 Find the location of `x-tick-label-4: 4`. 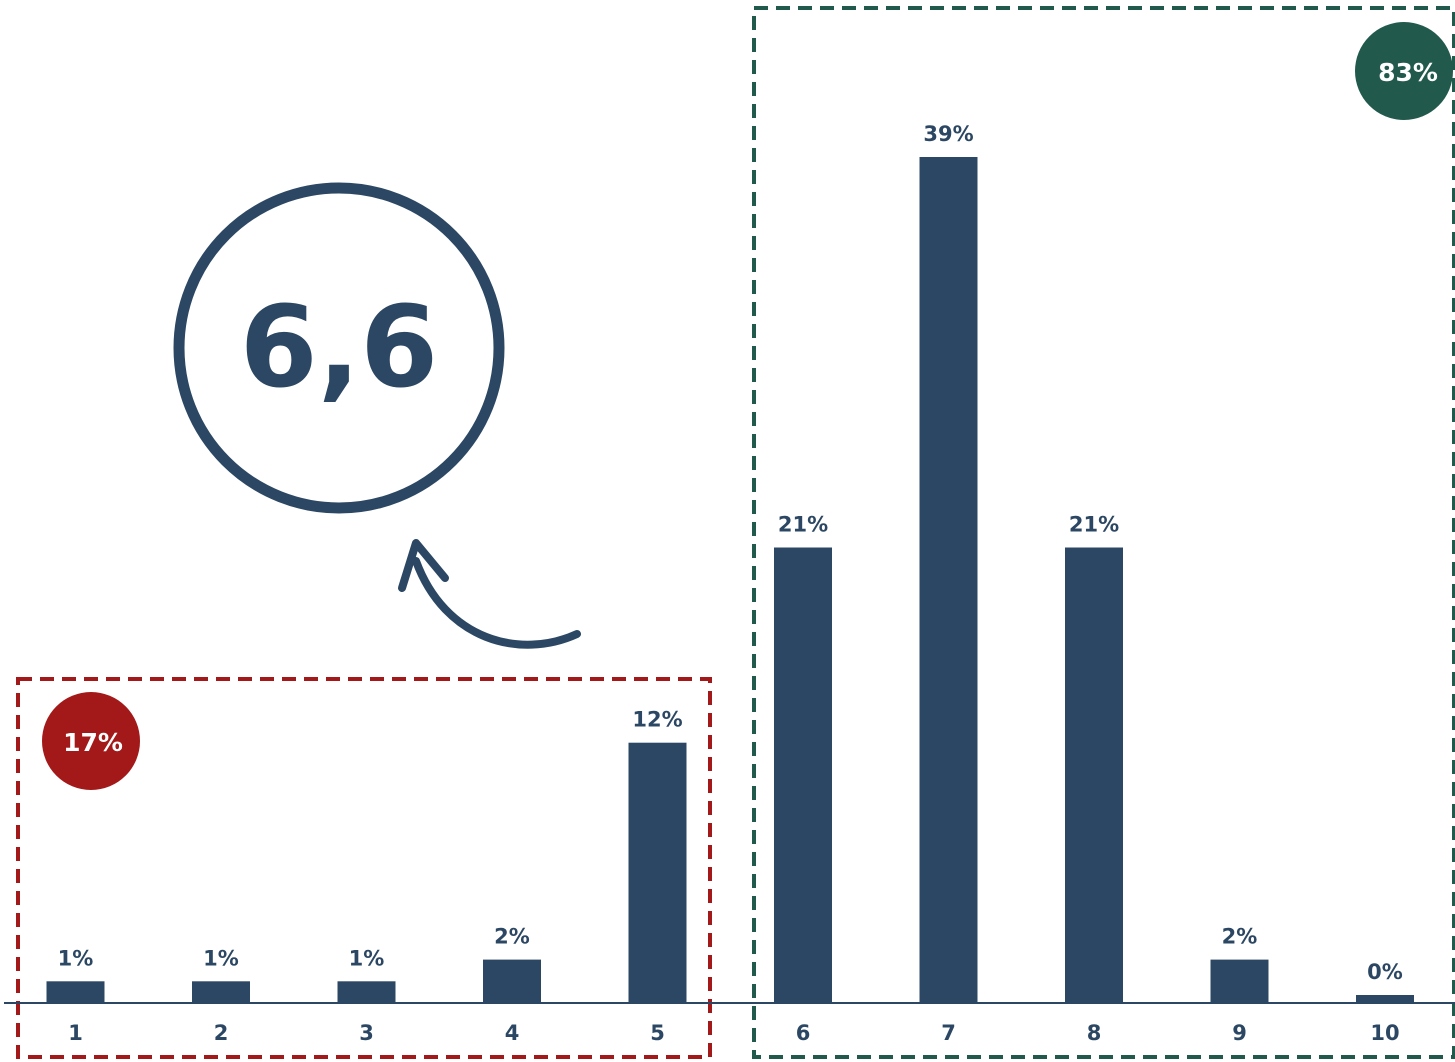

x-tick-label-4: 4 is located at coordinates (512, 1033).